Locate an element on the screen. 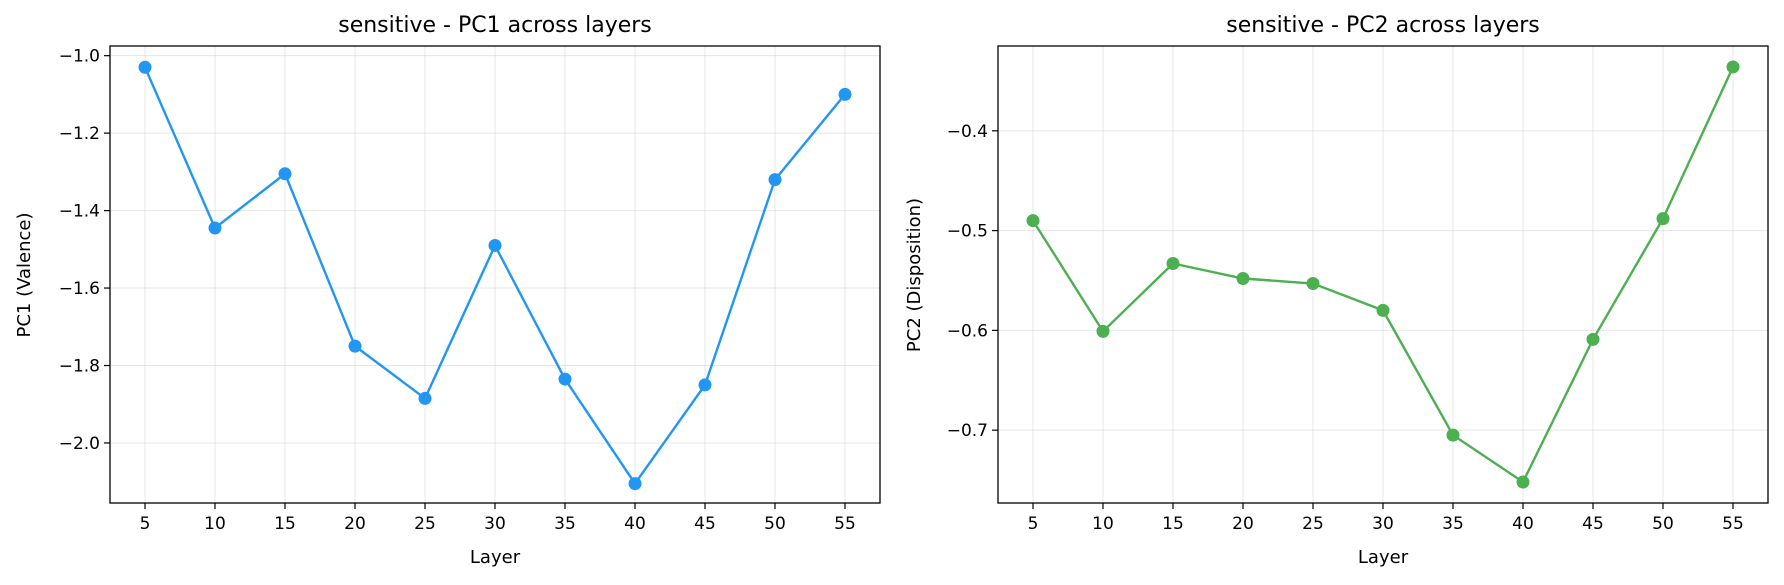 The image size is (1784, 585). pc1-y-tick-label: −1.8 is located at coordinates (79, 367).